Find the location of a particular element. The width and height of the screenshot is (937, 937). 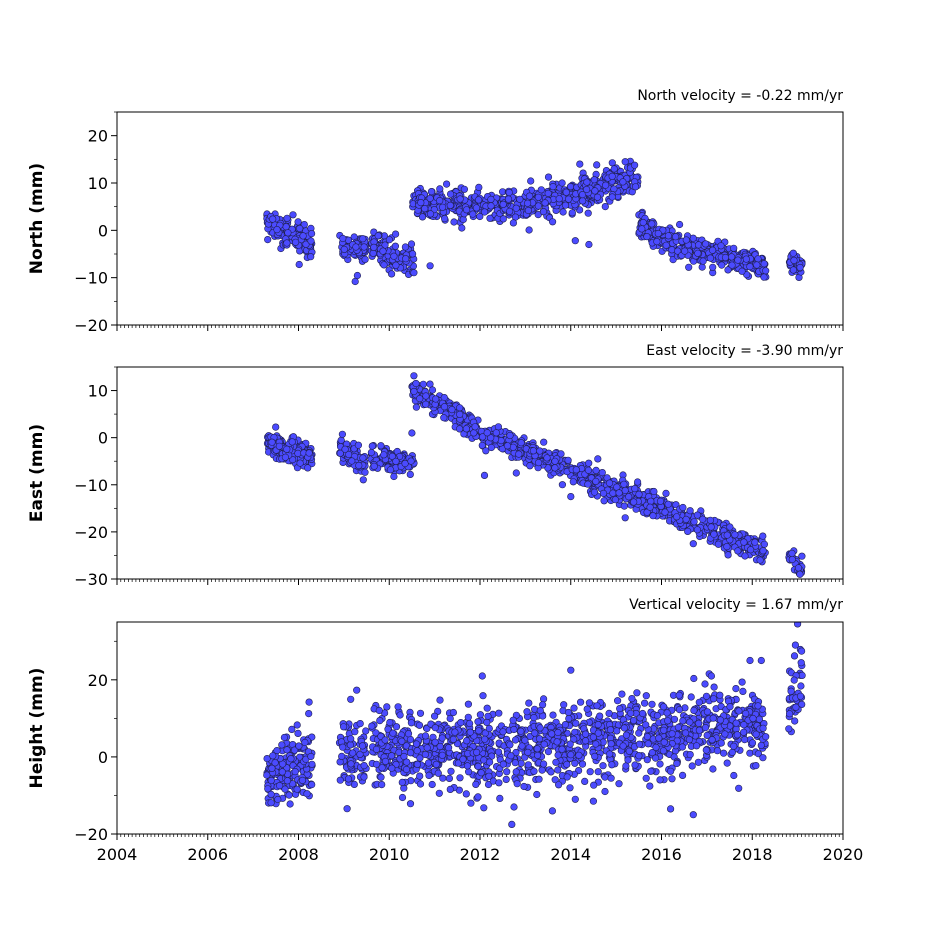

vertical-velocity-label: Vertical velocity = 1.67 mm/yr is located at coordinates (736, 605).